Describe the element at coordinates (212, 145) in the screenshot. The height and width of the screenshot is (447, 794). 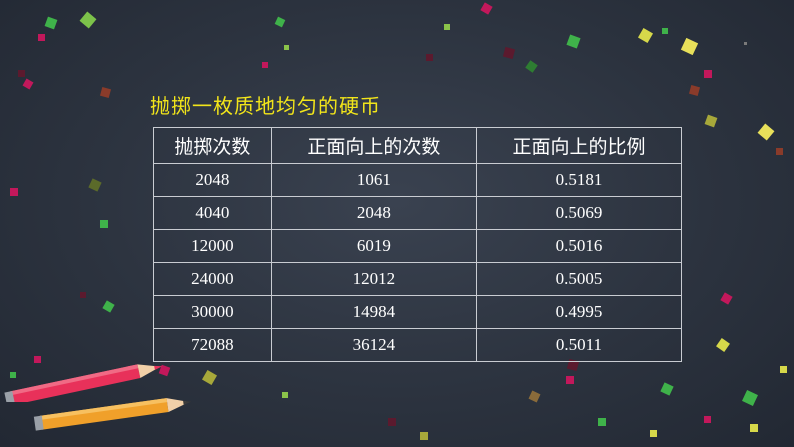
I see `column-header: 抛掷次数` at that location.